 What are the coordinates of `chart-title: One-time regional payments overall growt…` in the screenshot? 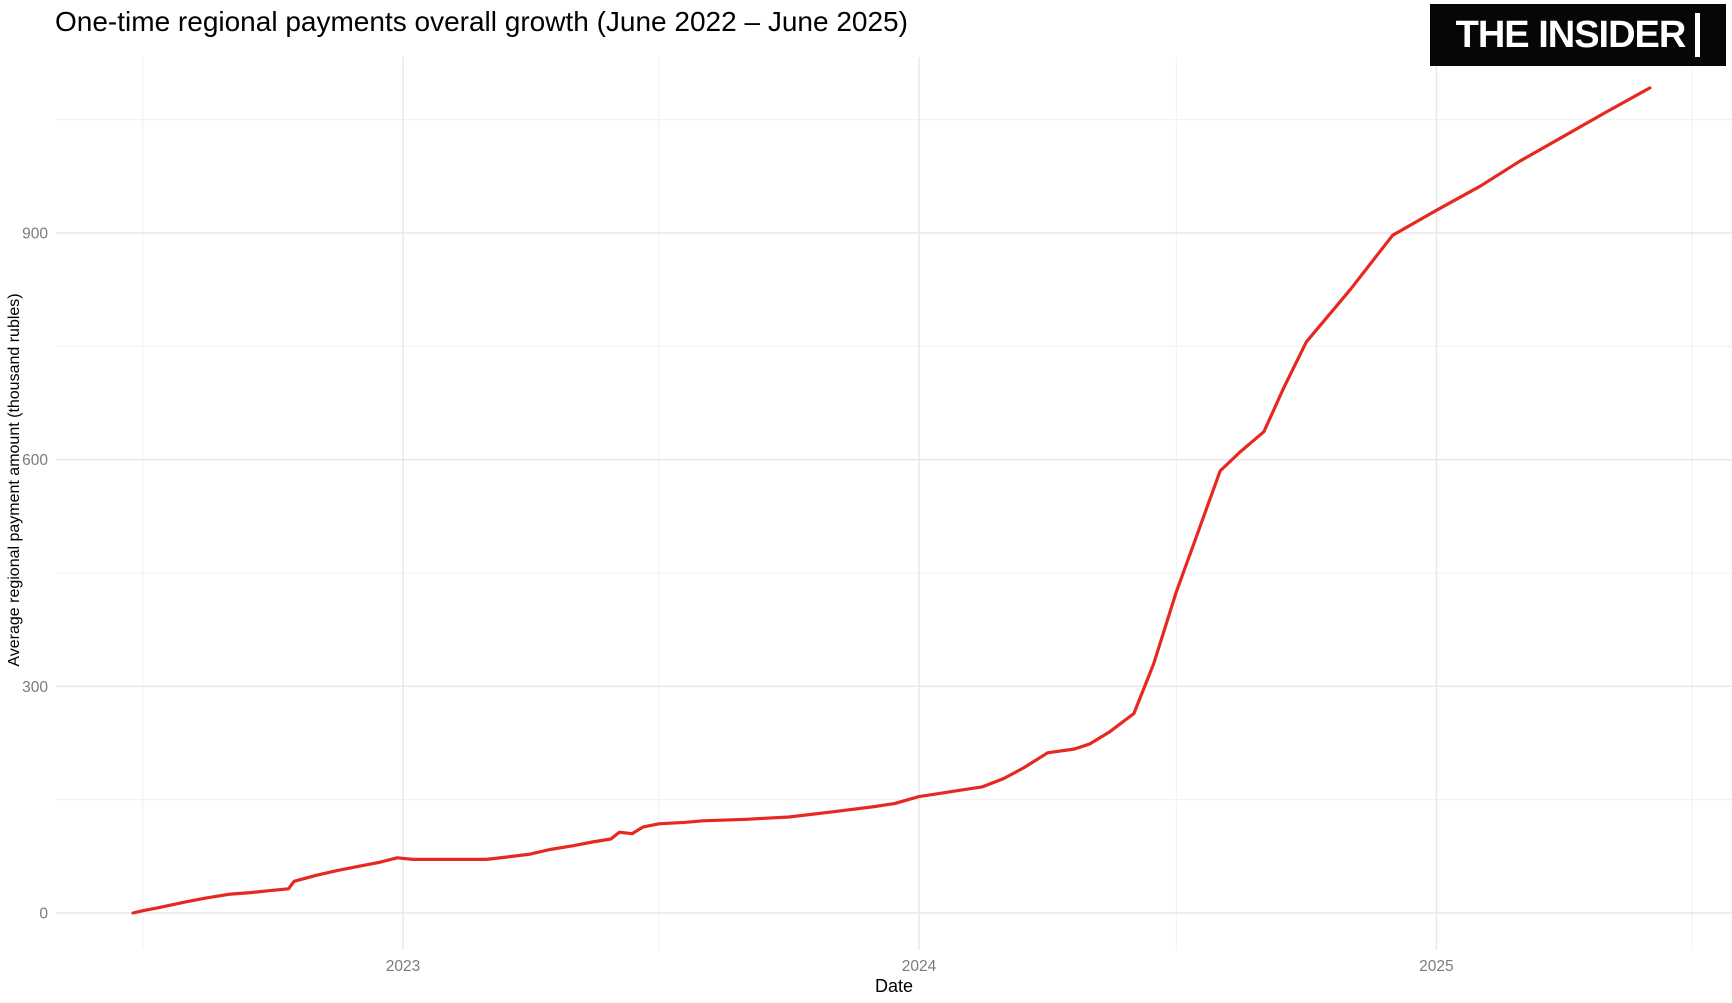 It's located at (481, 21).